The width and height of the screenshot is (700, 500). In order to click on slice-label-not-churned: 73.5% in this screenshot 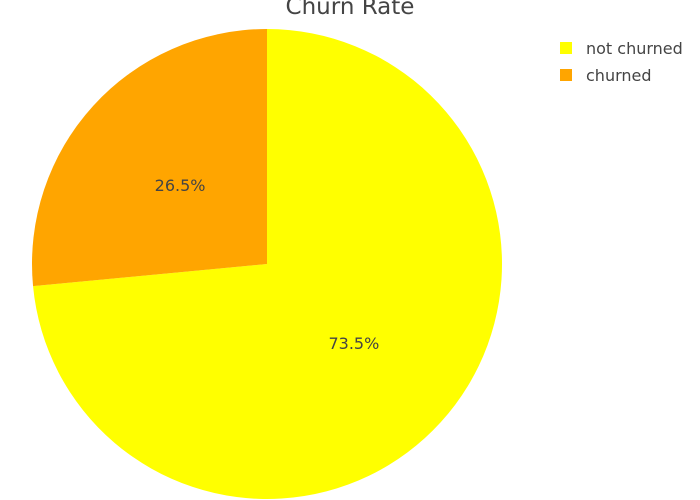, I will do `click(353, 343)`.